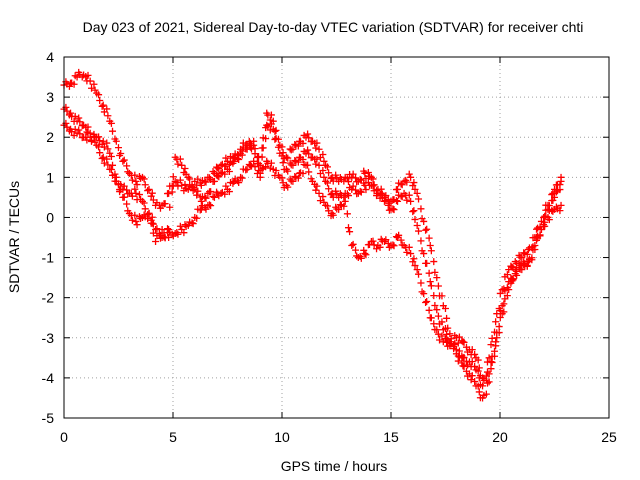 The width and height of the screenshot is (640, 480). I want to click on x-tick-label: 20, so click(500, 437).